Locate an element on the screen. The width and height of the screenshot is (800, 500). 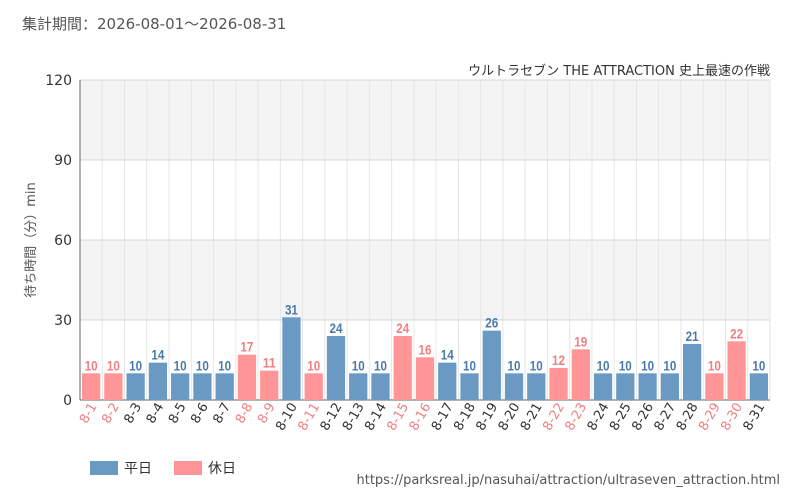
chart-title: ウルトラセブン THE ATTRACTION 史上最速の作戦 is located at coordinates (619, 71).